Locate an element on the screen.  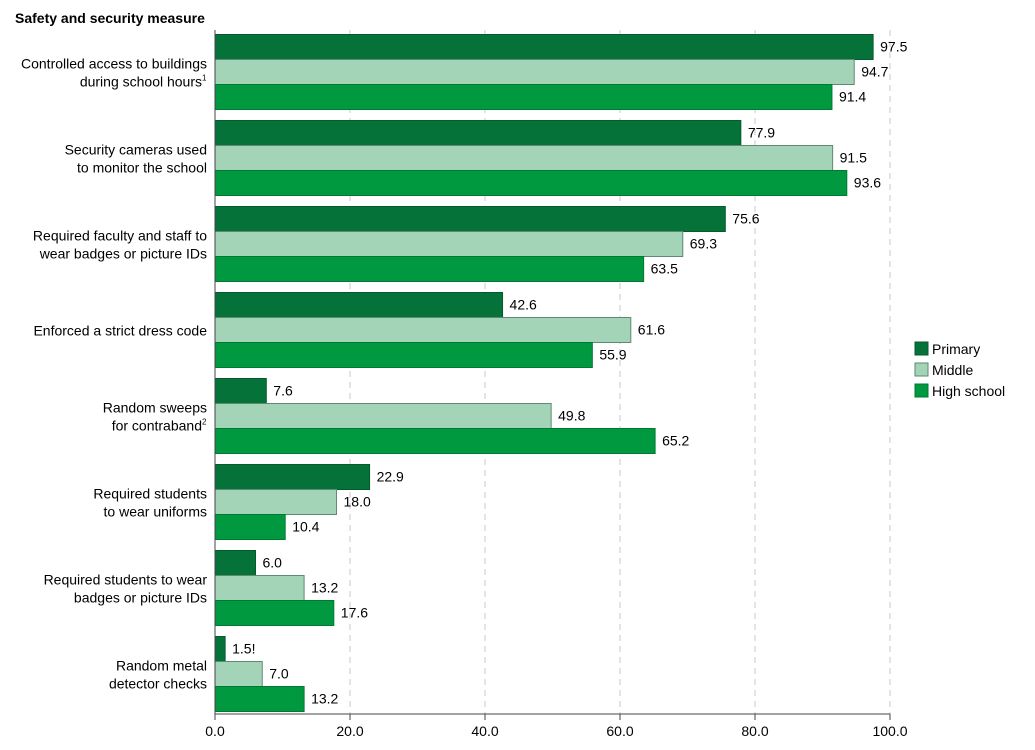
category-label: detector checks is located at coordinates (158, 684).